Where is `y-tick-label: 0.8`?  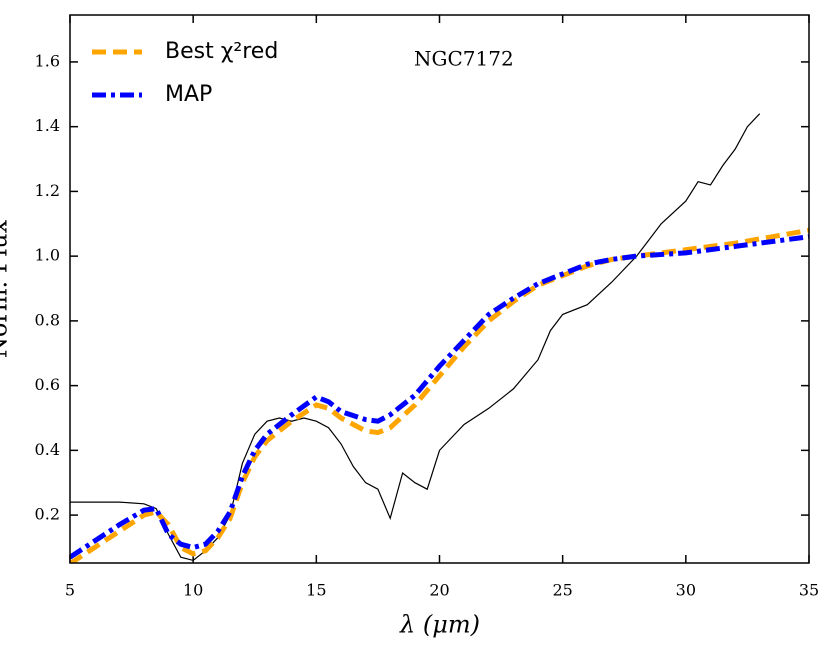 y-tick-label: 0.8 is located at coordinates (47, 319).